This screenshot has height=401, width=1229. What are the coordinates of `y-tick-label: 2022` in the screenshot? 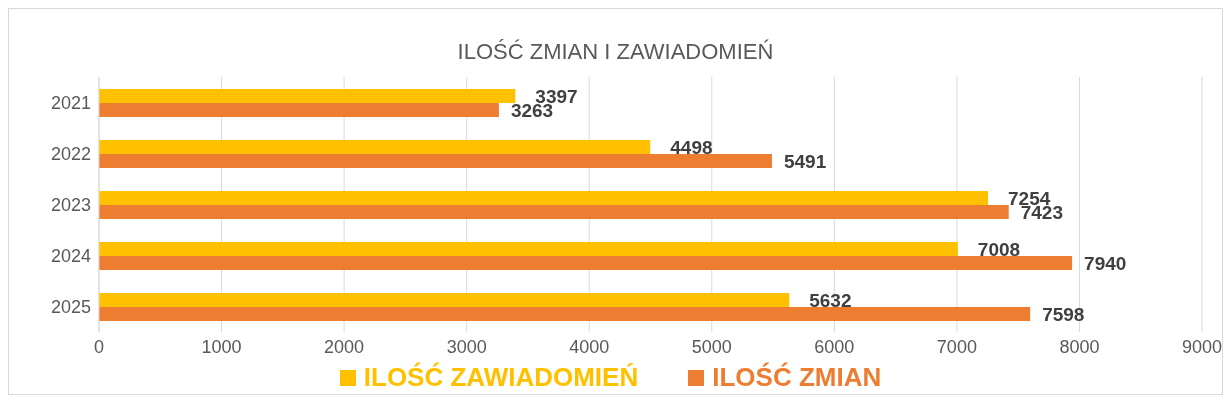 It's located at (70, 153).